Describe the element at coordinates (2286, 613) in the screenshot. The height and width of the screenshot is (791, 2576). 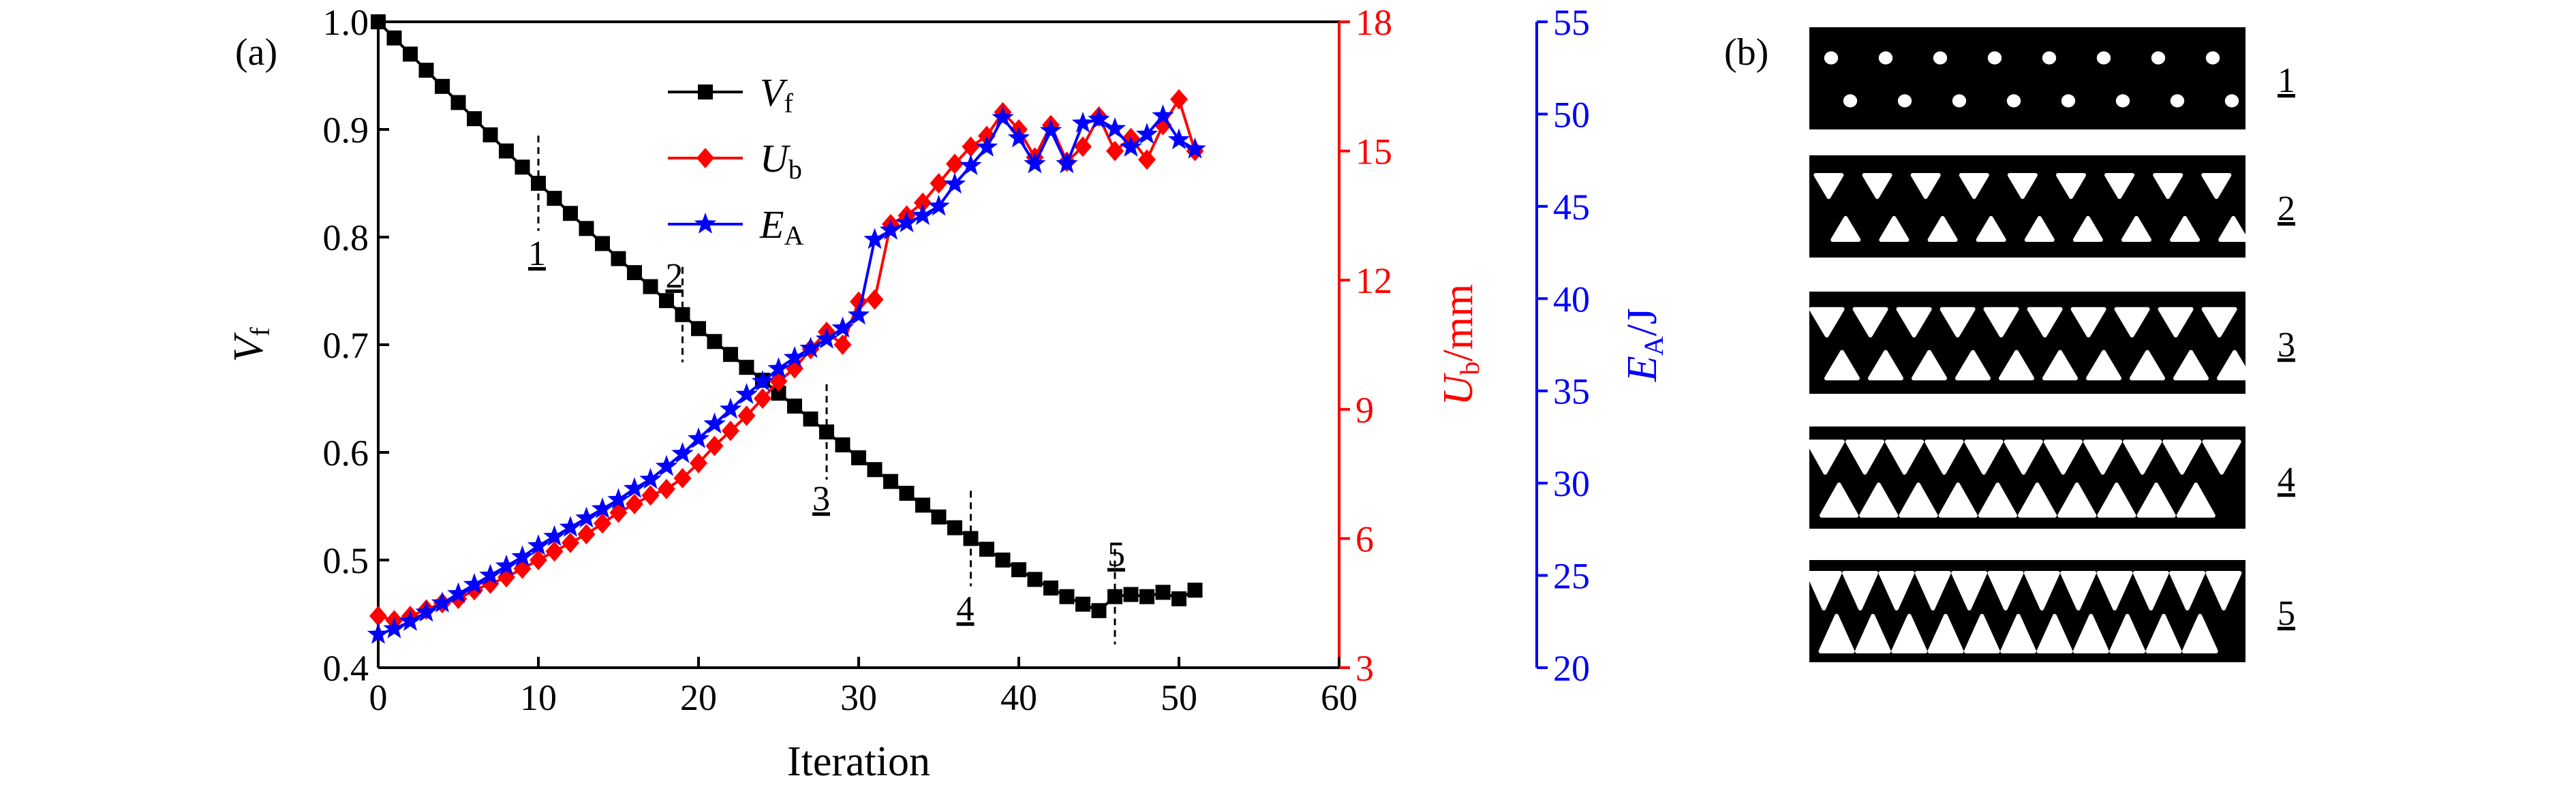
I see `structure-label: 5` at that location.